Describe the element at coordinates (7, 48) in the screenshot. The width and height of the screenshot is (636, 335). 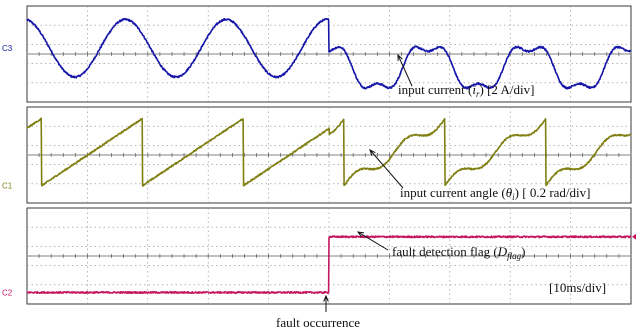
I see `channel-label: C3` at that location.